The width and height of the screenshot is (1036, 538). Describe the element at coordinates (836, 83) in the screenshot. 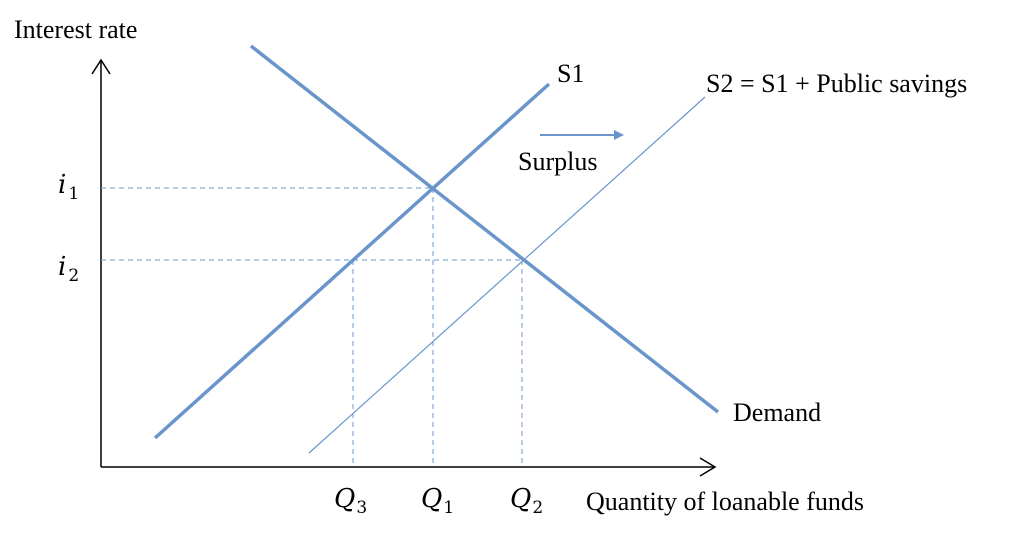

I see `s2-label: S2 = S1 + Public savings` at that location.